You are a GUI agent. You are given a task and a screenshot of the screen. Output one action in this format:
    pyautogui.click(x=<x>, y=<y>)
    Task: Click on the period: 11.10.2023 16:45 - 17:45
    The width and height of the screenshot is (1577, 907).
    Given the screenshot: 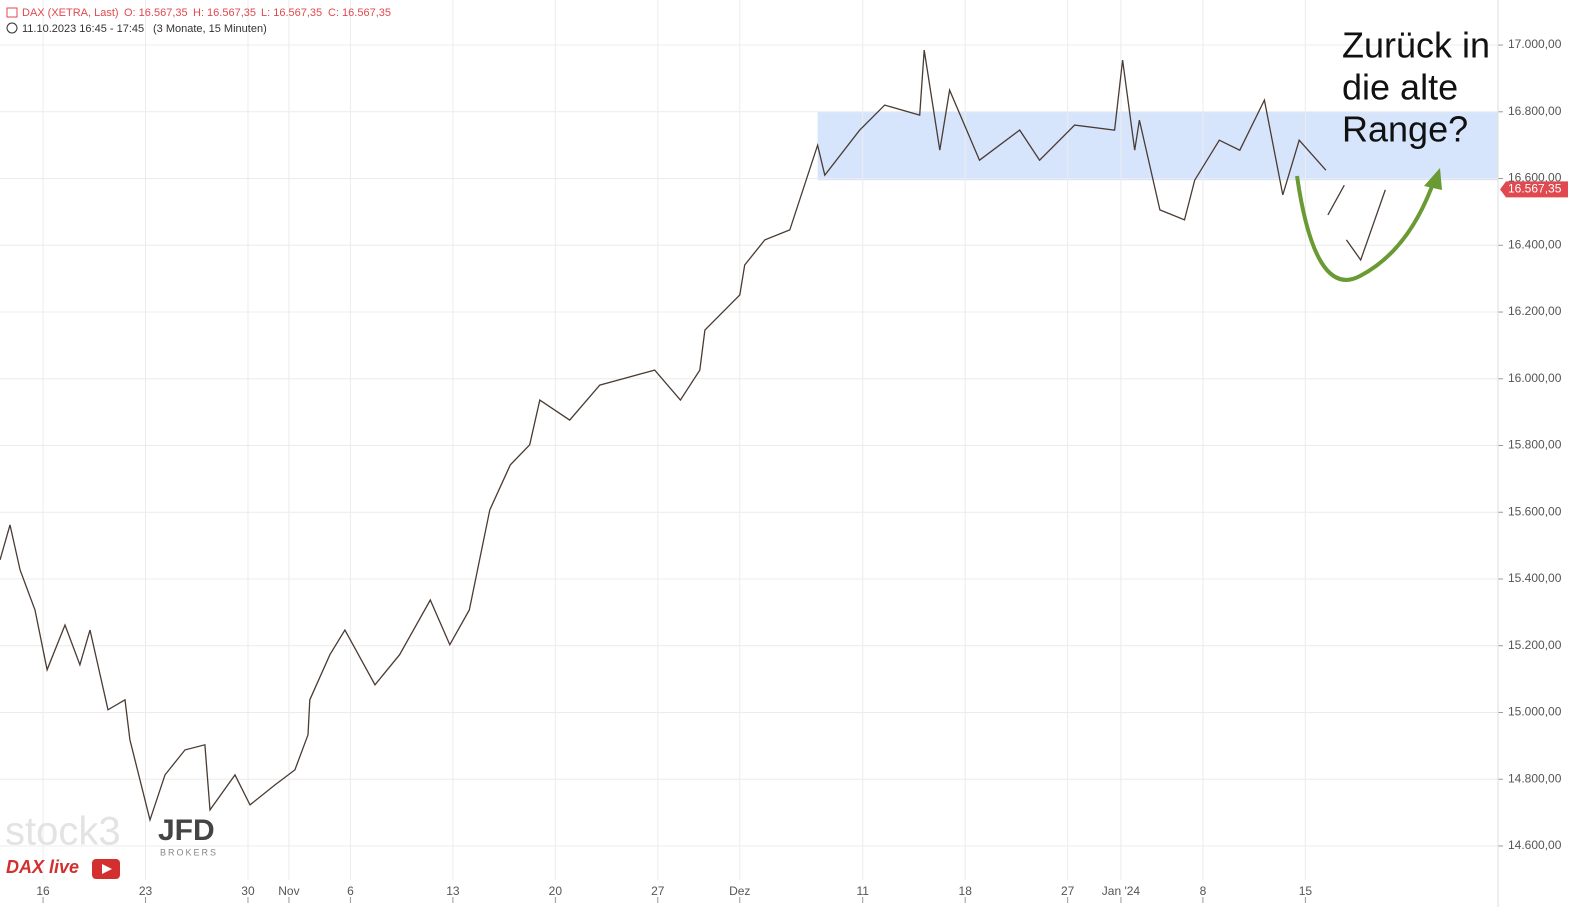 What is the action you would take?
    pyautogui.click(x=83, y=29)
    